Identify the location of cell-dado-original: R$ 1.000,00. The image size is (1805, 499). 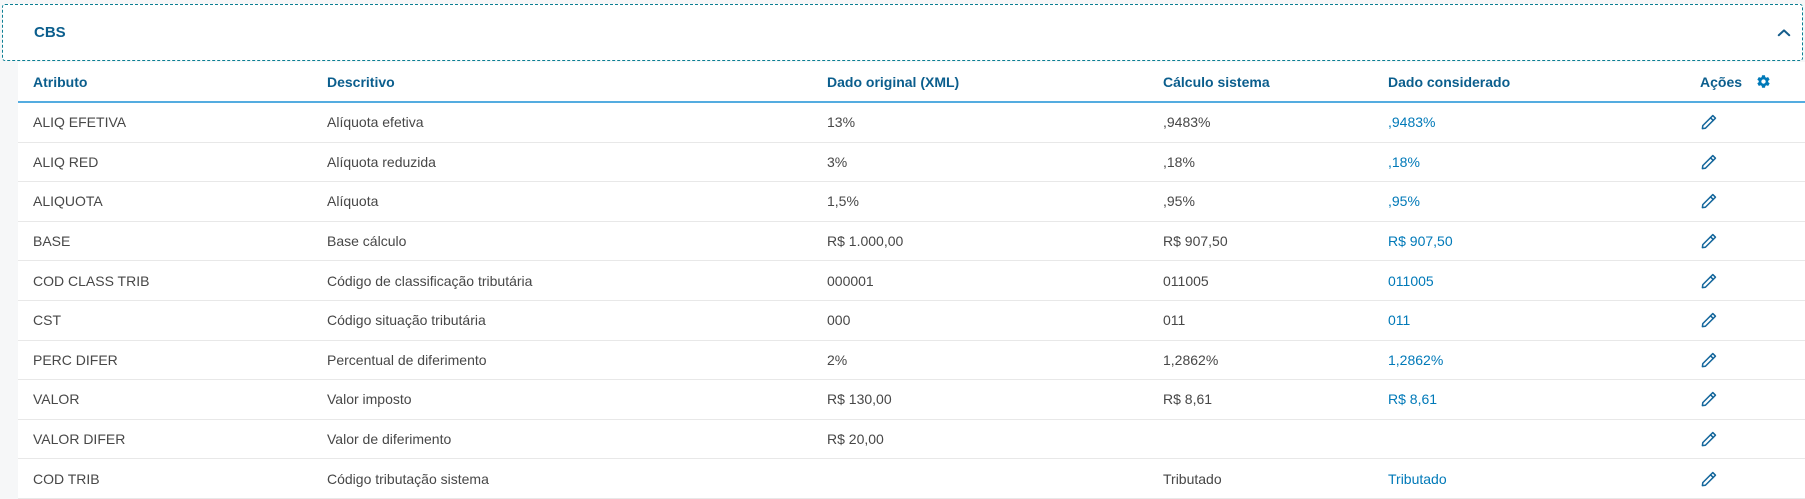
(865, 241).